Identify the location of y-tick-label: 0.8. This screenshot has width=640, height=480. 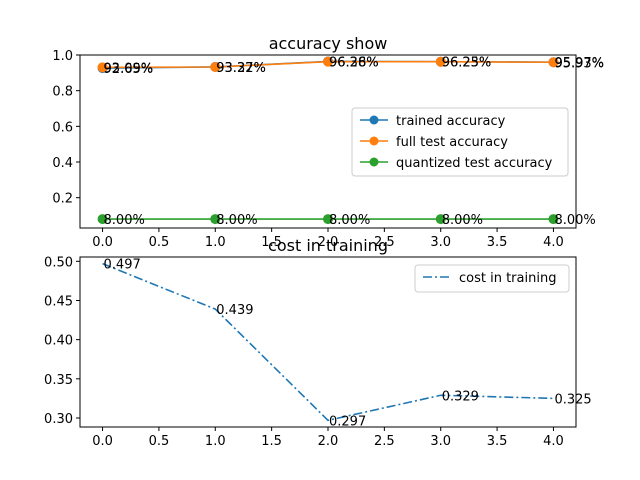
(62, 92).